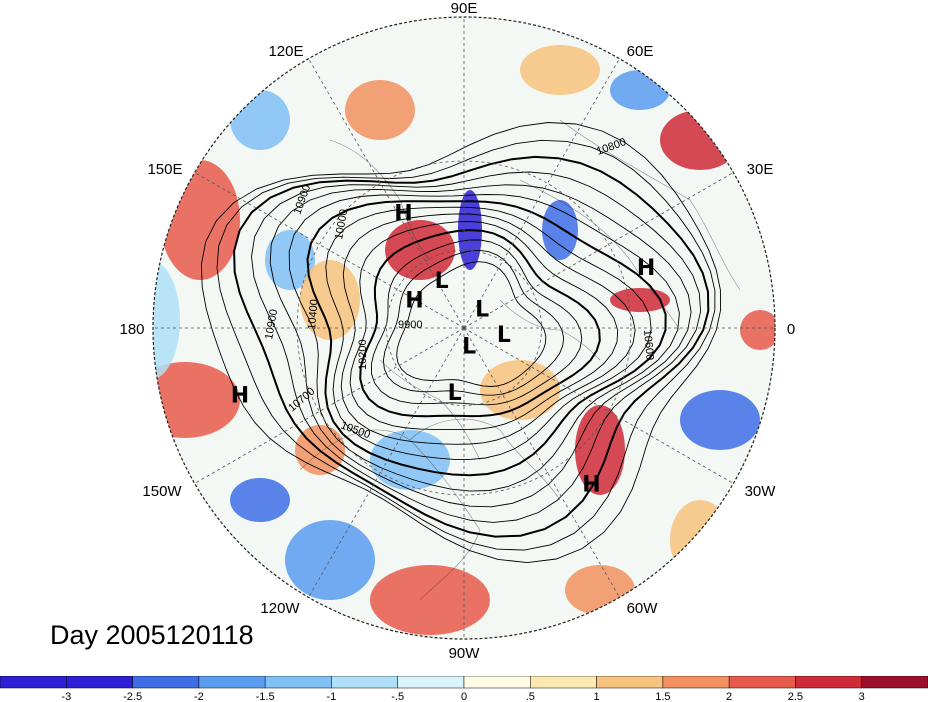  What do you see at coordinates (640, 51) in the screenshot?
I see `lon-label-60e: 60E` at bounding box center [640, 51].